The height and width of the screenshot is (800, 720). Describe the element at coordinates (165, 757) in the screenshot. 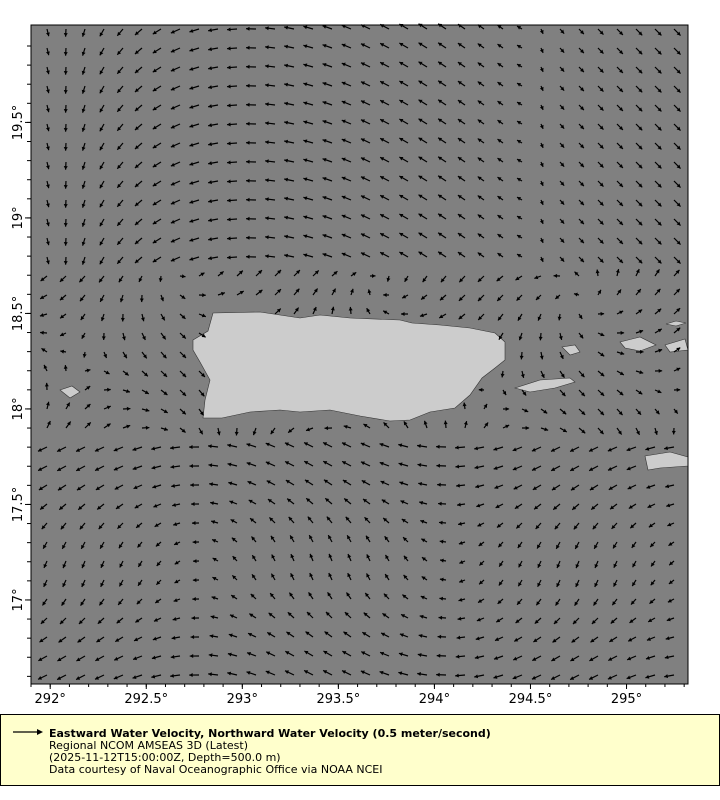

I see `legend-time-depth: (2025-11-12T15:00:00Z, Depth=500.0 m)` at that location.